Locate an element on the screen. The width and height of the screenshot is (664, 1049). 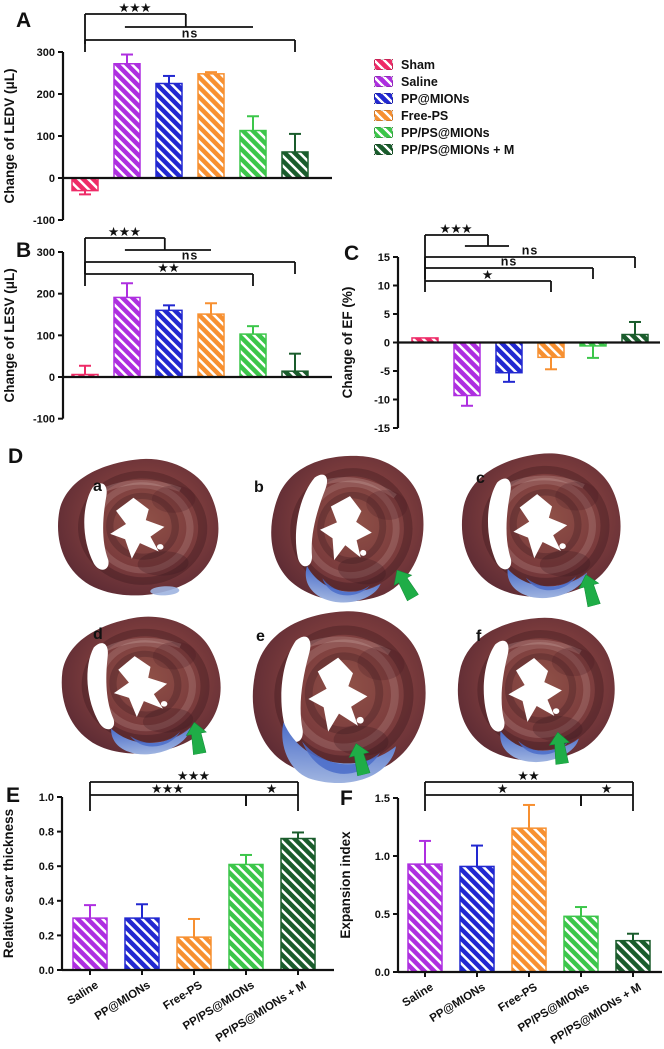
x-tick-label: PP/PS@MIONs + M is located at coordinates (261, 1011).